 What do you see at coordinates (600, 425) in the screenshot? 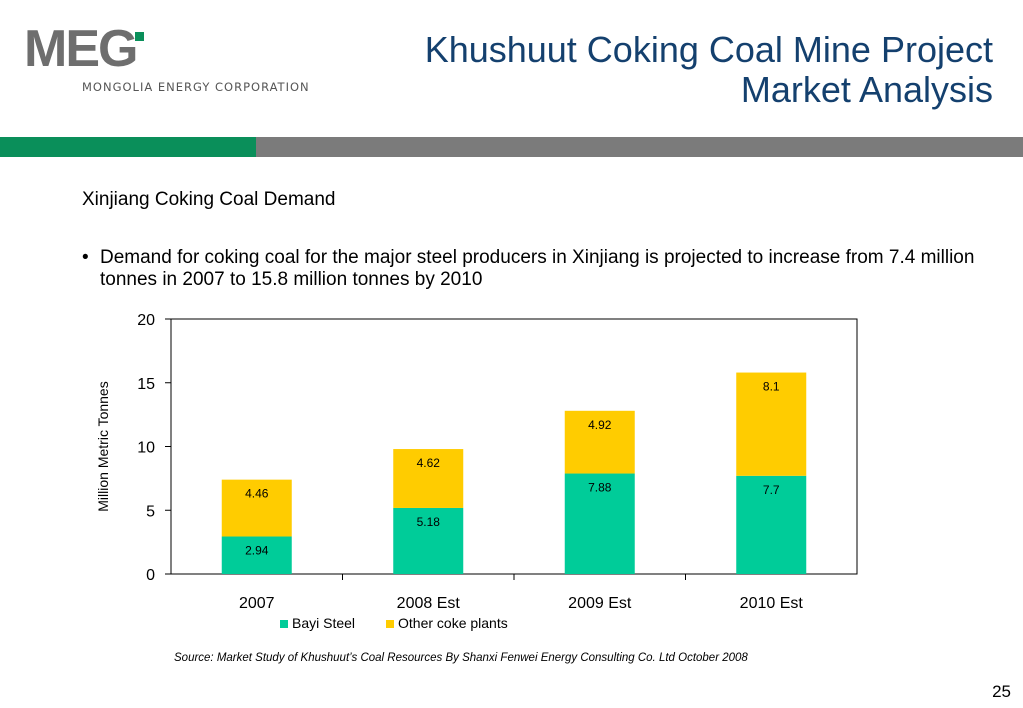
I see `data-label: 4.92` at bounding box center [600, 425].